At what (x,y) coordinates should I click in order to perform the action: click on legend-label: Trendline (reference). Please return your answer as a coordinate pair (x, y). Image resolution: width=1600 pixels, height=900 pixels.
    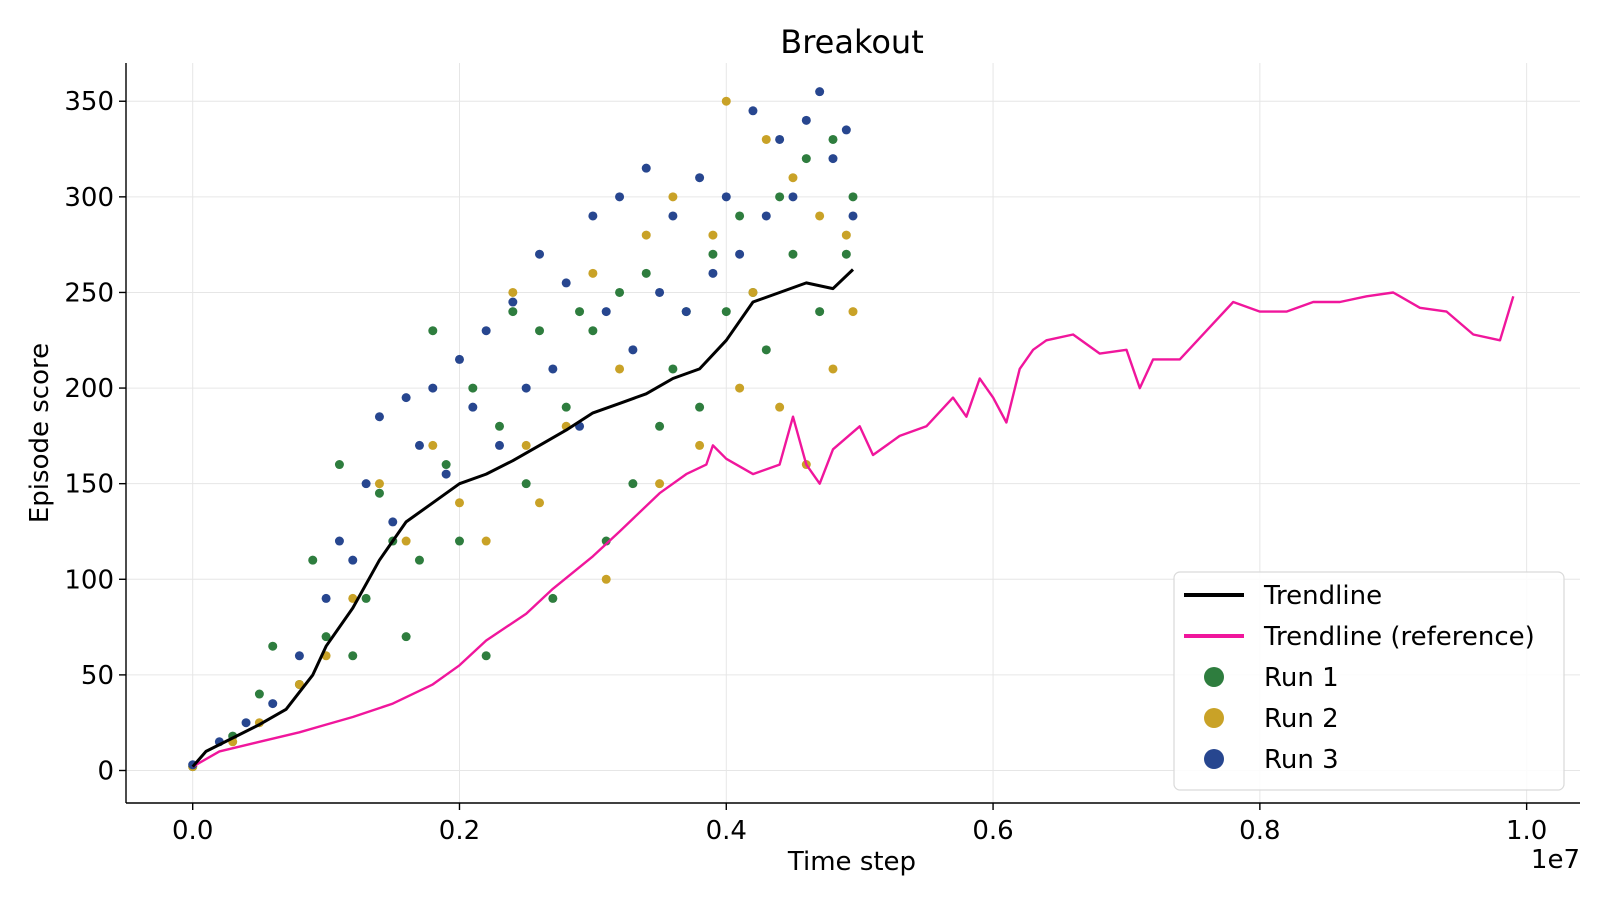
    Looking at the image, I should click on (1399, 637).